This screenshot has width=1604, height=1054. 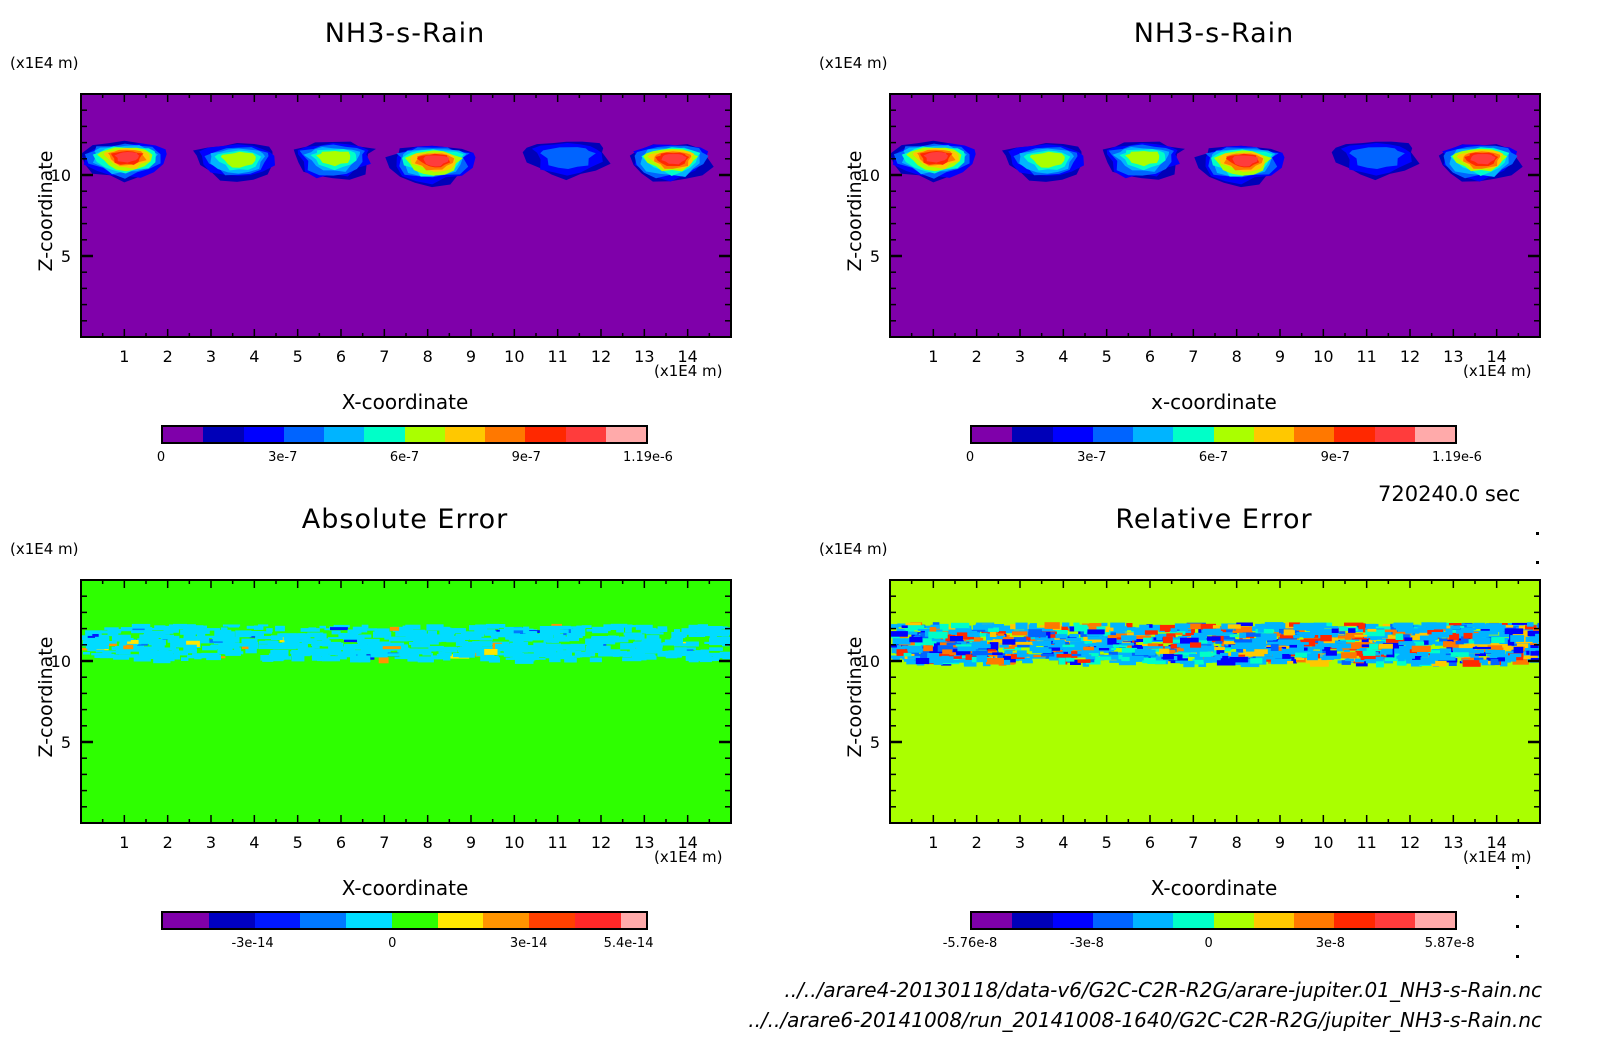 I want to click on plot-background, so click(x=406, y=215).